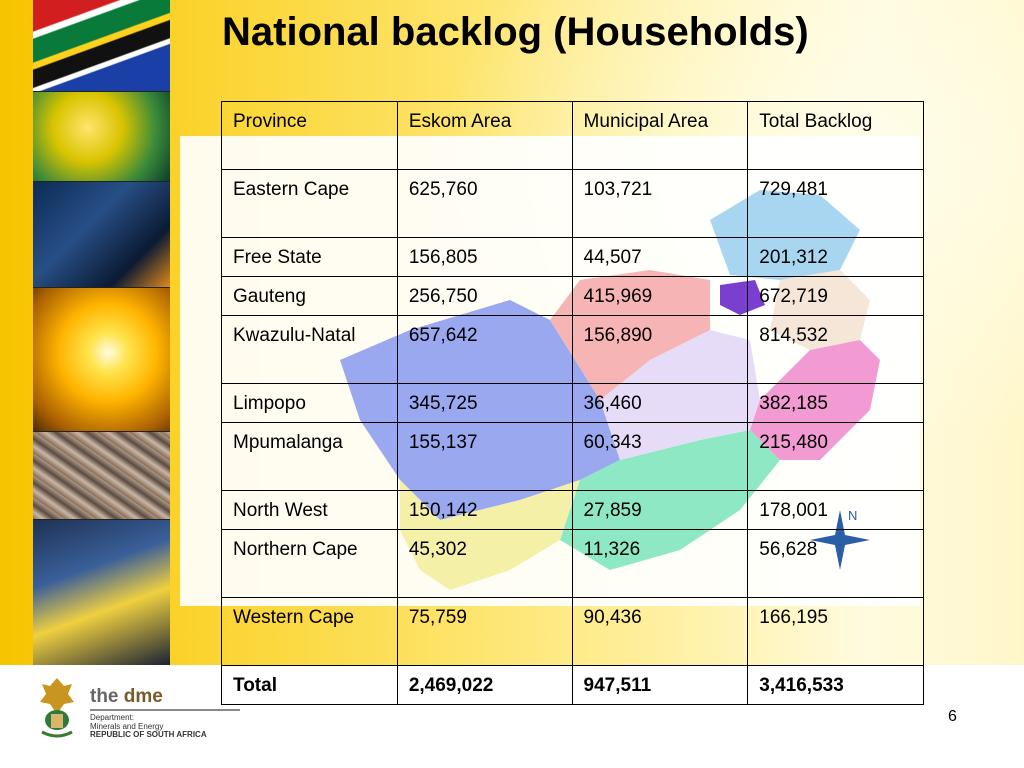 The height and width of the screenshot is (768, 1024). Describe the element at coordinates (148, 734) in the screenshot. I see `dme-country-line: REPUBLIC OF SOUTH AFRICA` at that location.